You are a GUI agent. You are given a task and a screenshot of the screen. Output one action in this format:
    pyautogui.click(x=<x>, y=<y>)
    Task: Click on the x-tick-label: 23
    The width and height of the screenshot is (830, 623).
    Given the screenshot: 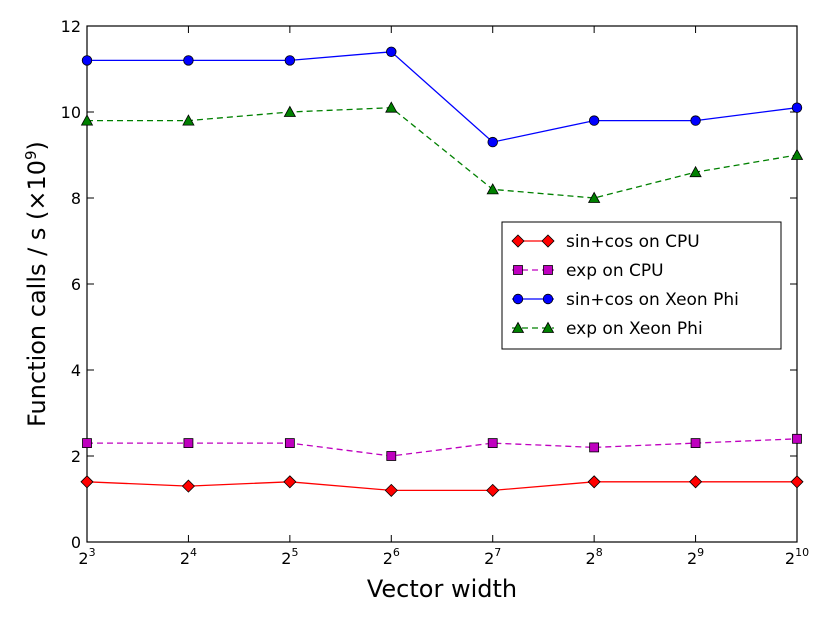 What is the action you would take?
    pyautogui.click(x=86, y=557)
    